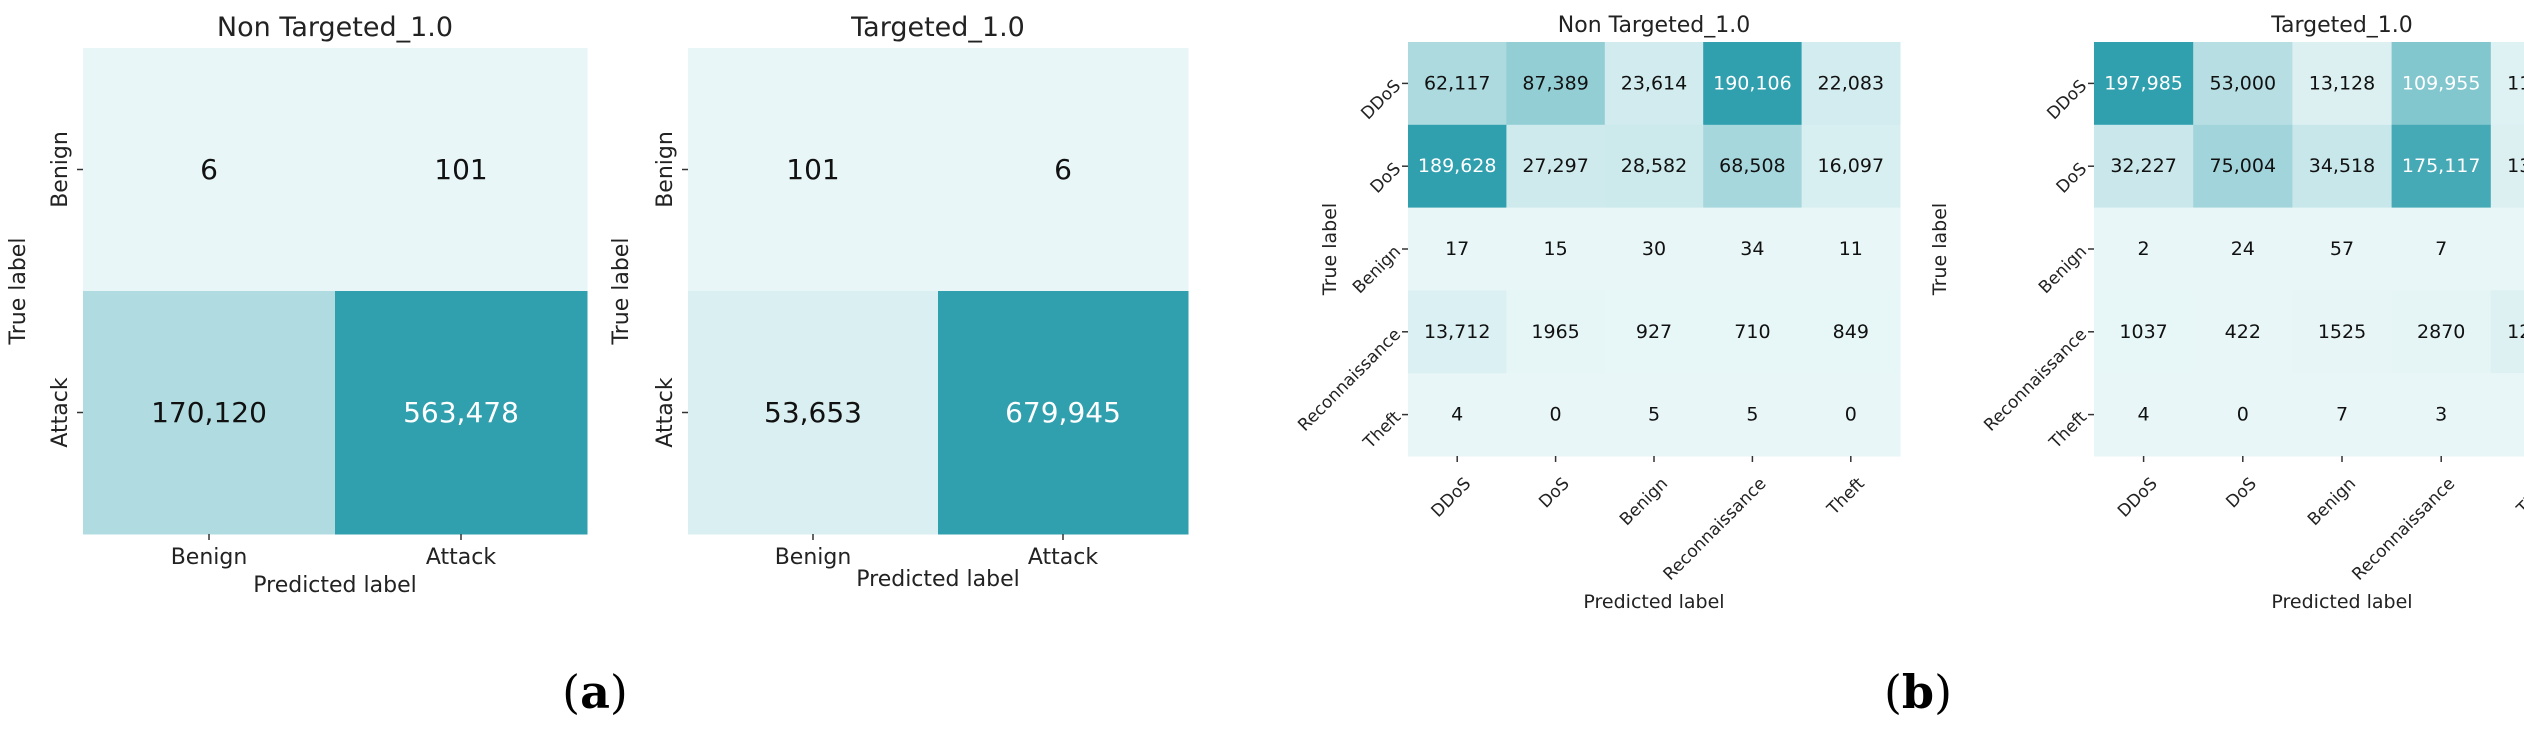 The height and width of the screenshot is (738, 2524). I want to click on cell-value-label: 30, so click(1654, 249).